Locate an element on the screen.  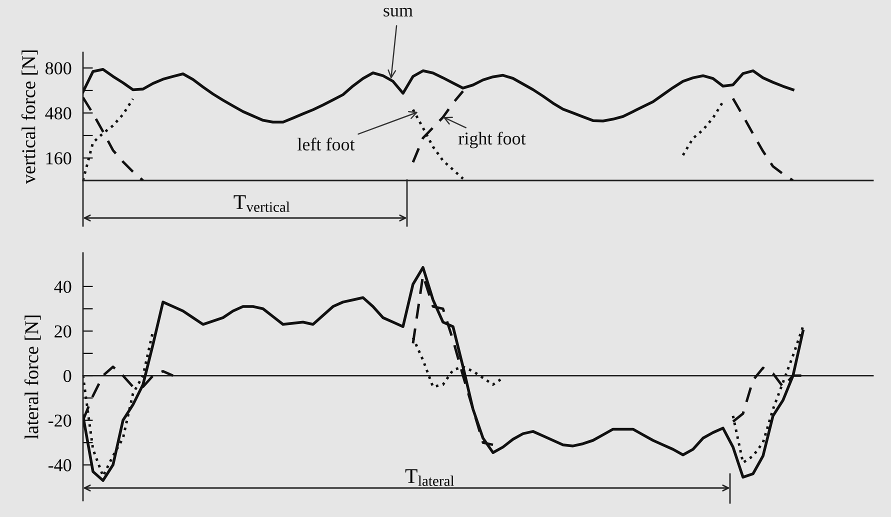
text: sum is located at coordinates (398, 12).